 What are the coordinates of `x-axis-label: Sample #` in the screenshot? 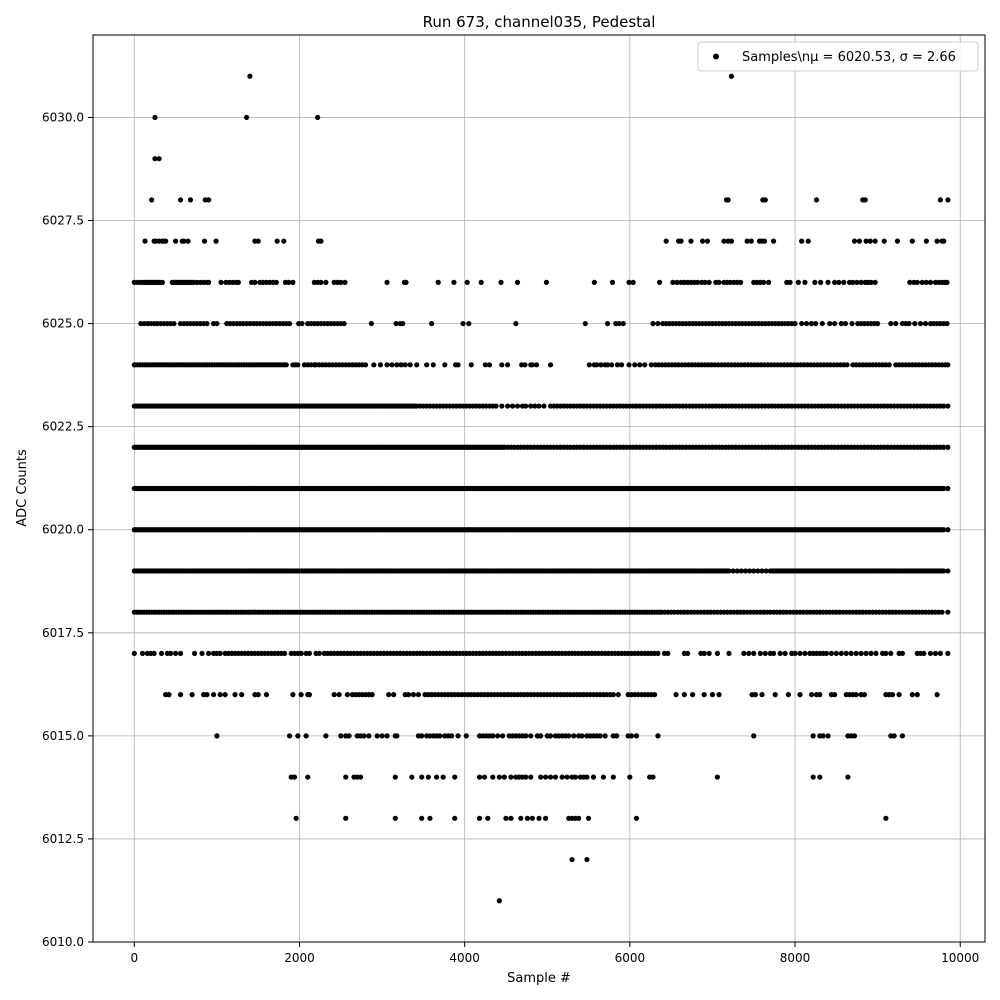 It's located at (539, 978).